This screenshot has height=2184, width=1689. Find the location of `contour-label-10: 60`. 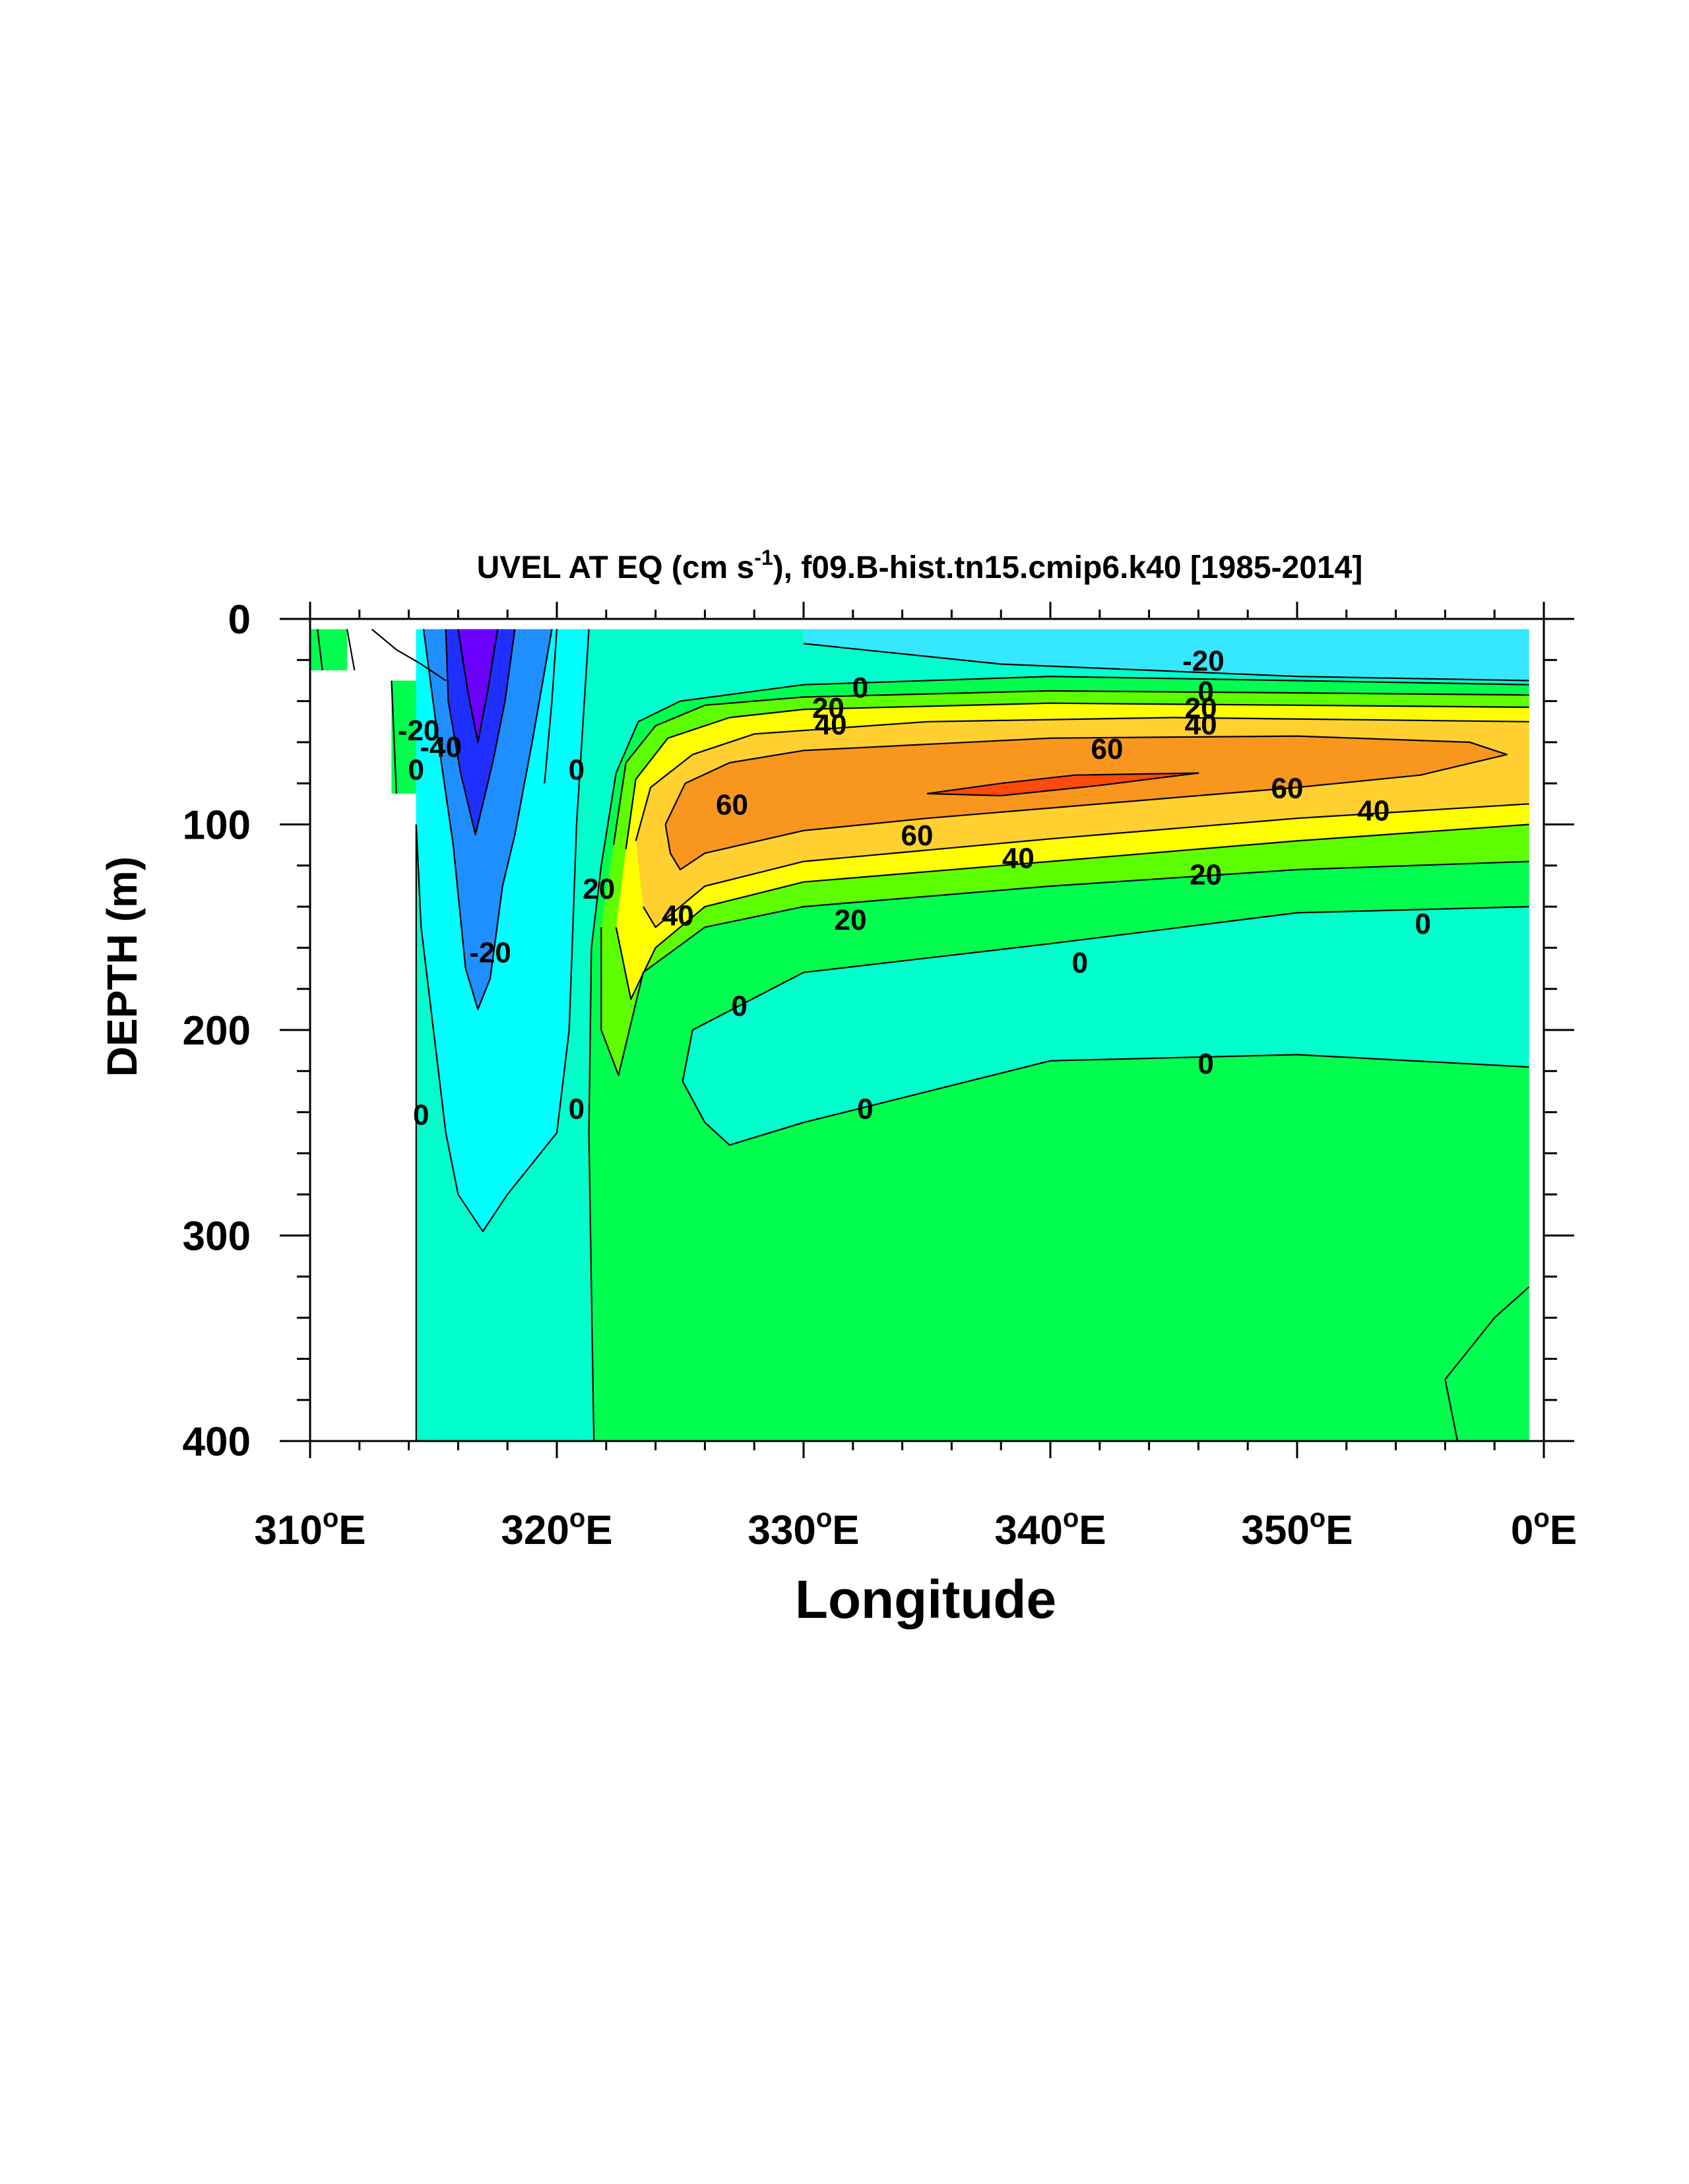

contour-label-10: 60 is located at coordinates (917, 835).